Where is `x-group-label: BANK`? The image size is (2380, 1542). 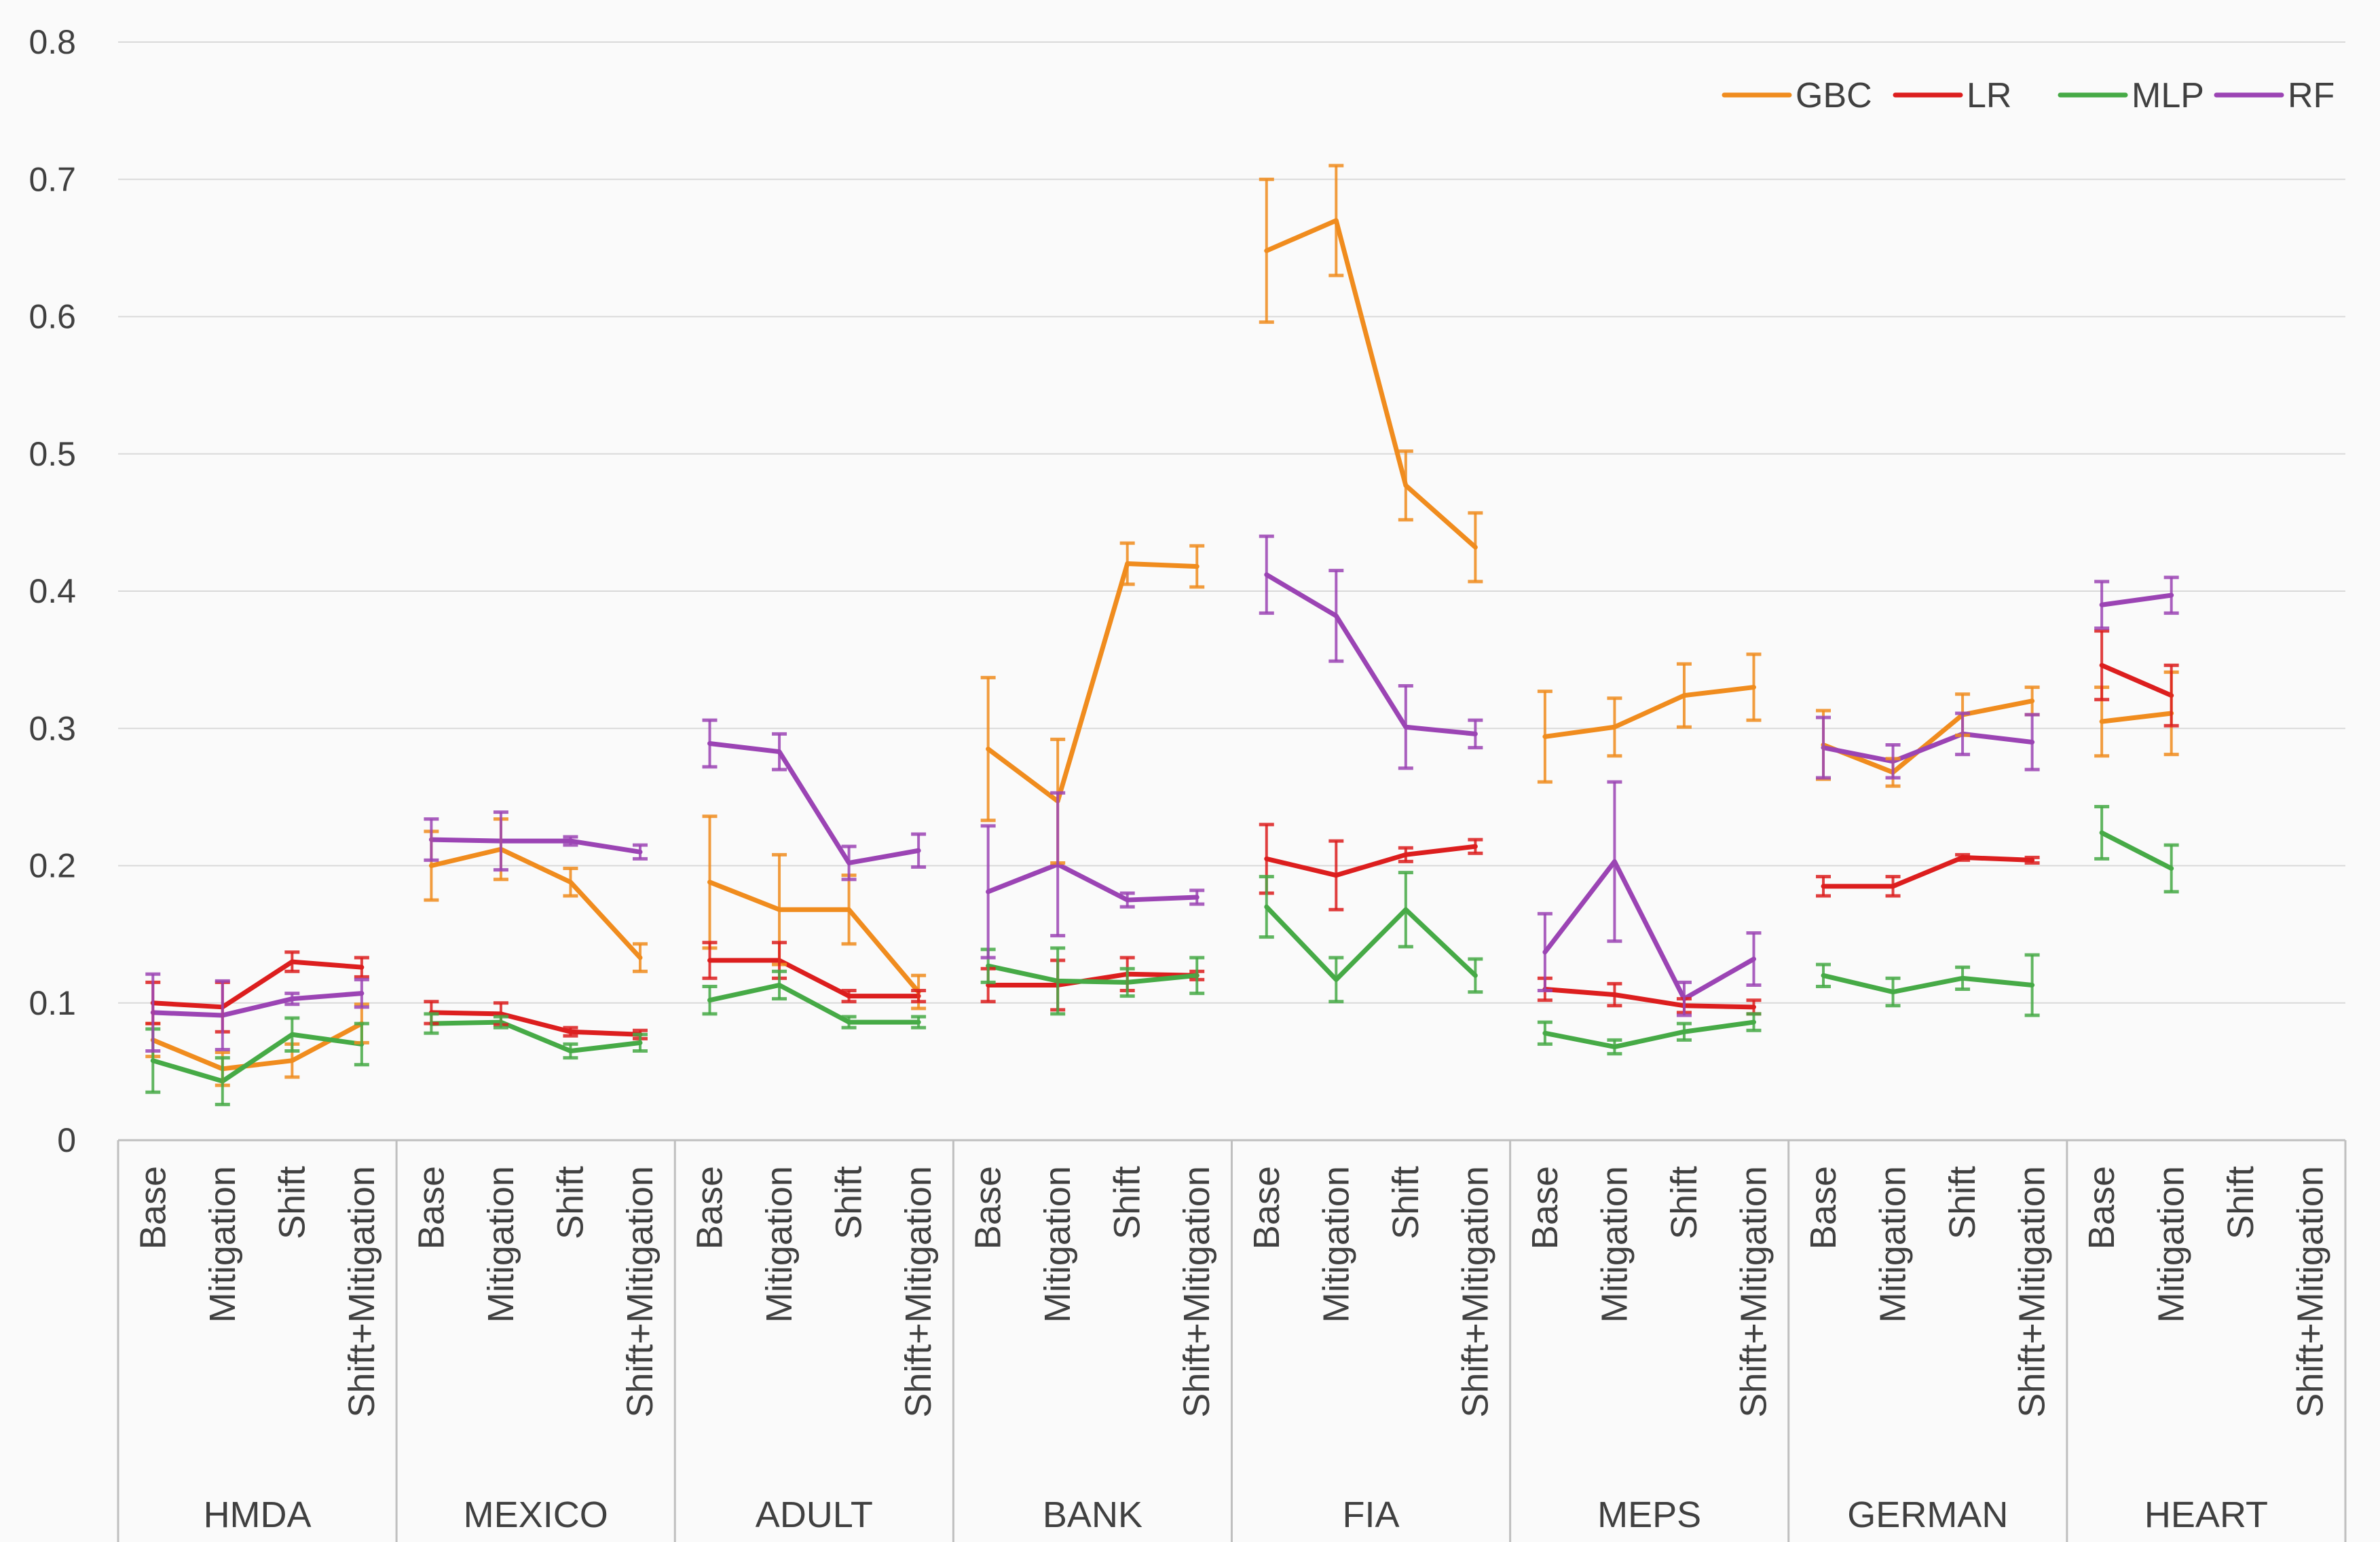 x-group-label: BANK is located at coordinates (1092, 1514).